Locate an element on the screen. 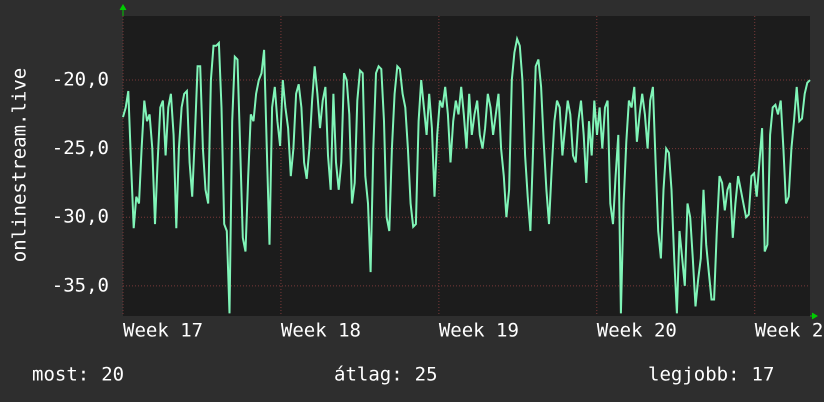 The image size is (824, 402). stat-value: 17 is located at coordinates (763, 375).